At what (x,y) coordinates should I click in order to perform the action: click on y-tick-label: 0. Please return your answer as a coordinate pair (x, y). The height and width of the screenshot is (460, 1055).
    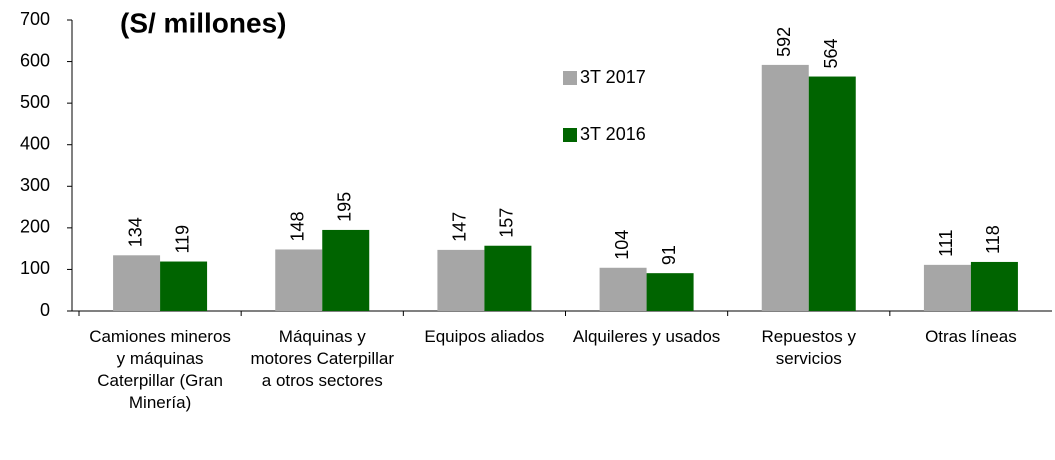
    Looking at the image, I should click on (45, 310).